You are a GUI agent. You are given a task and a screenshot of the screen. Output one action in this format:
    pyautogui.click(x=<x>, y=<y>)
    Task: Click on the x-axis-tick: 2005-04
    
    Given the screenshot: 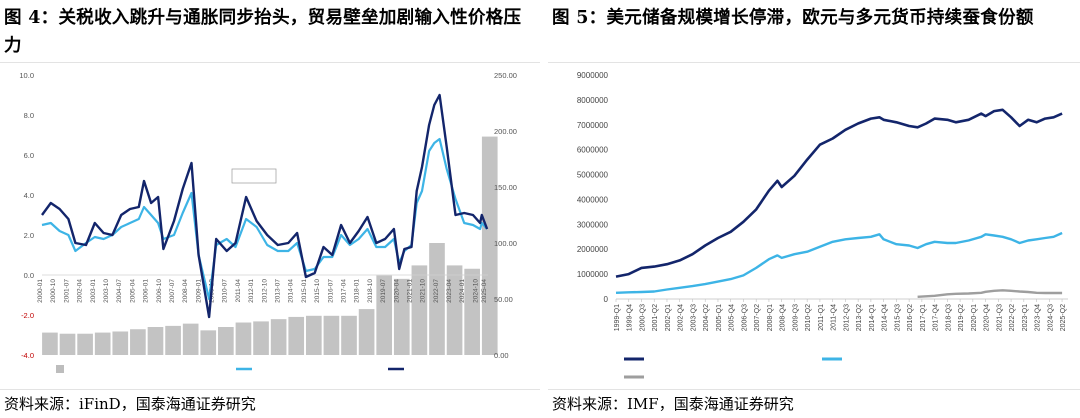 What is the action you would take?
    pyautogui.click(x=132, y=291)
    